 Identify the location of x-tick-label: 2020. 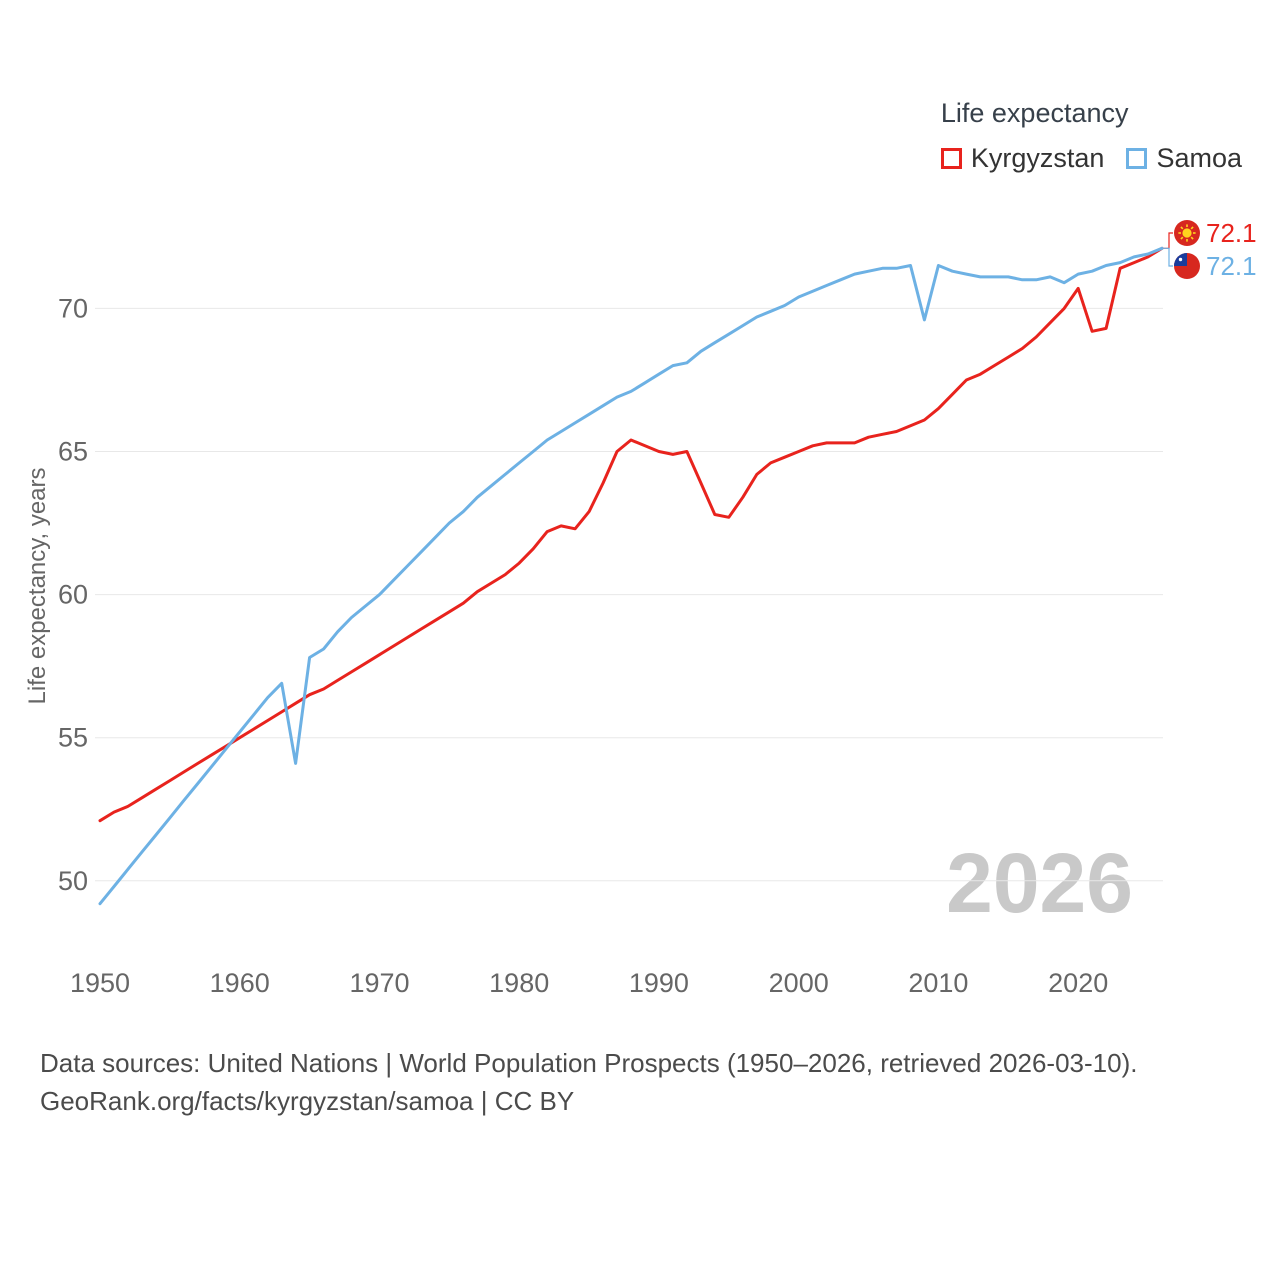
(1078, 983).